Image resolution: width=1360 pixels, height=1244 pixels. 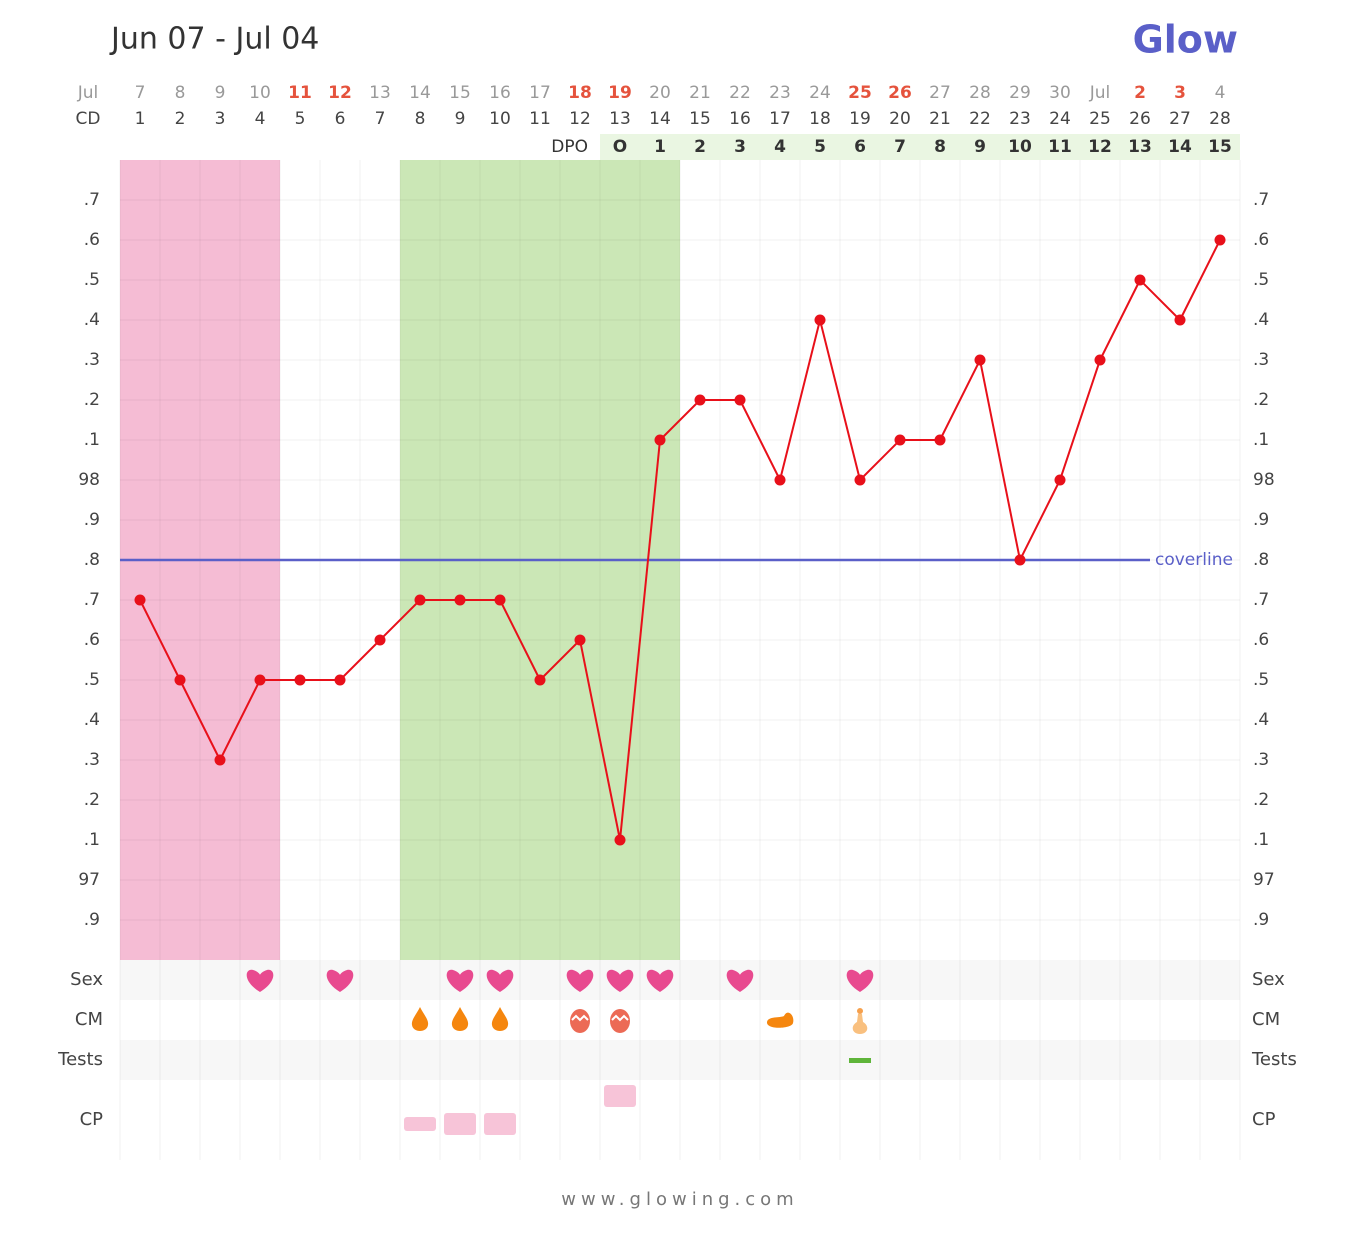 I want to click on cd-number: 18, so click(x=820, y=119).